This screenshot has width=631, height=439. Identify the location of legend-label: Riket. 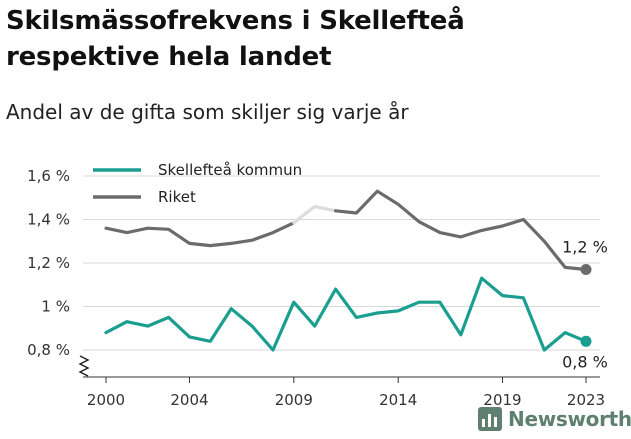
(177, 197).